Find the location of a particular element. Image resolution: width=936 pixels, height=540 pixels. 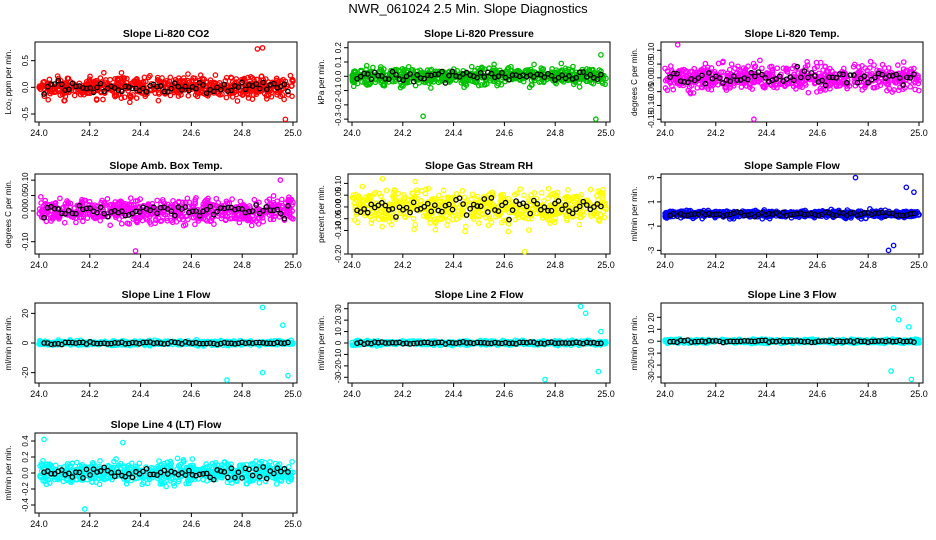

x-tick-label: 24.8 is located at coordinates (555, 265).